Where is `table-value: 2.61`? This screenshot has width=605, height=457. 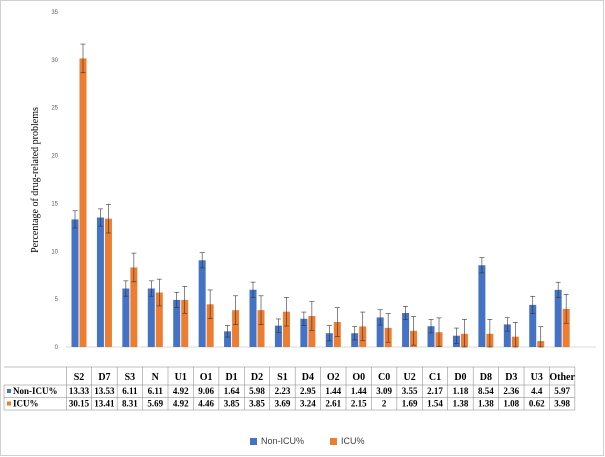
table-value: 2.61 is located at coordinates (333, 404).